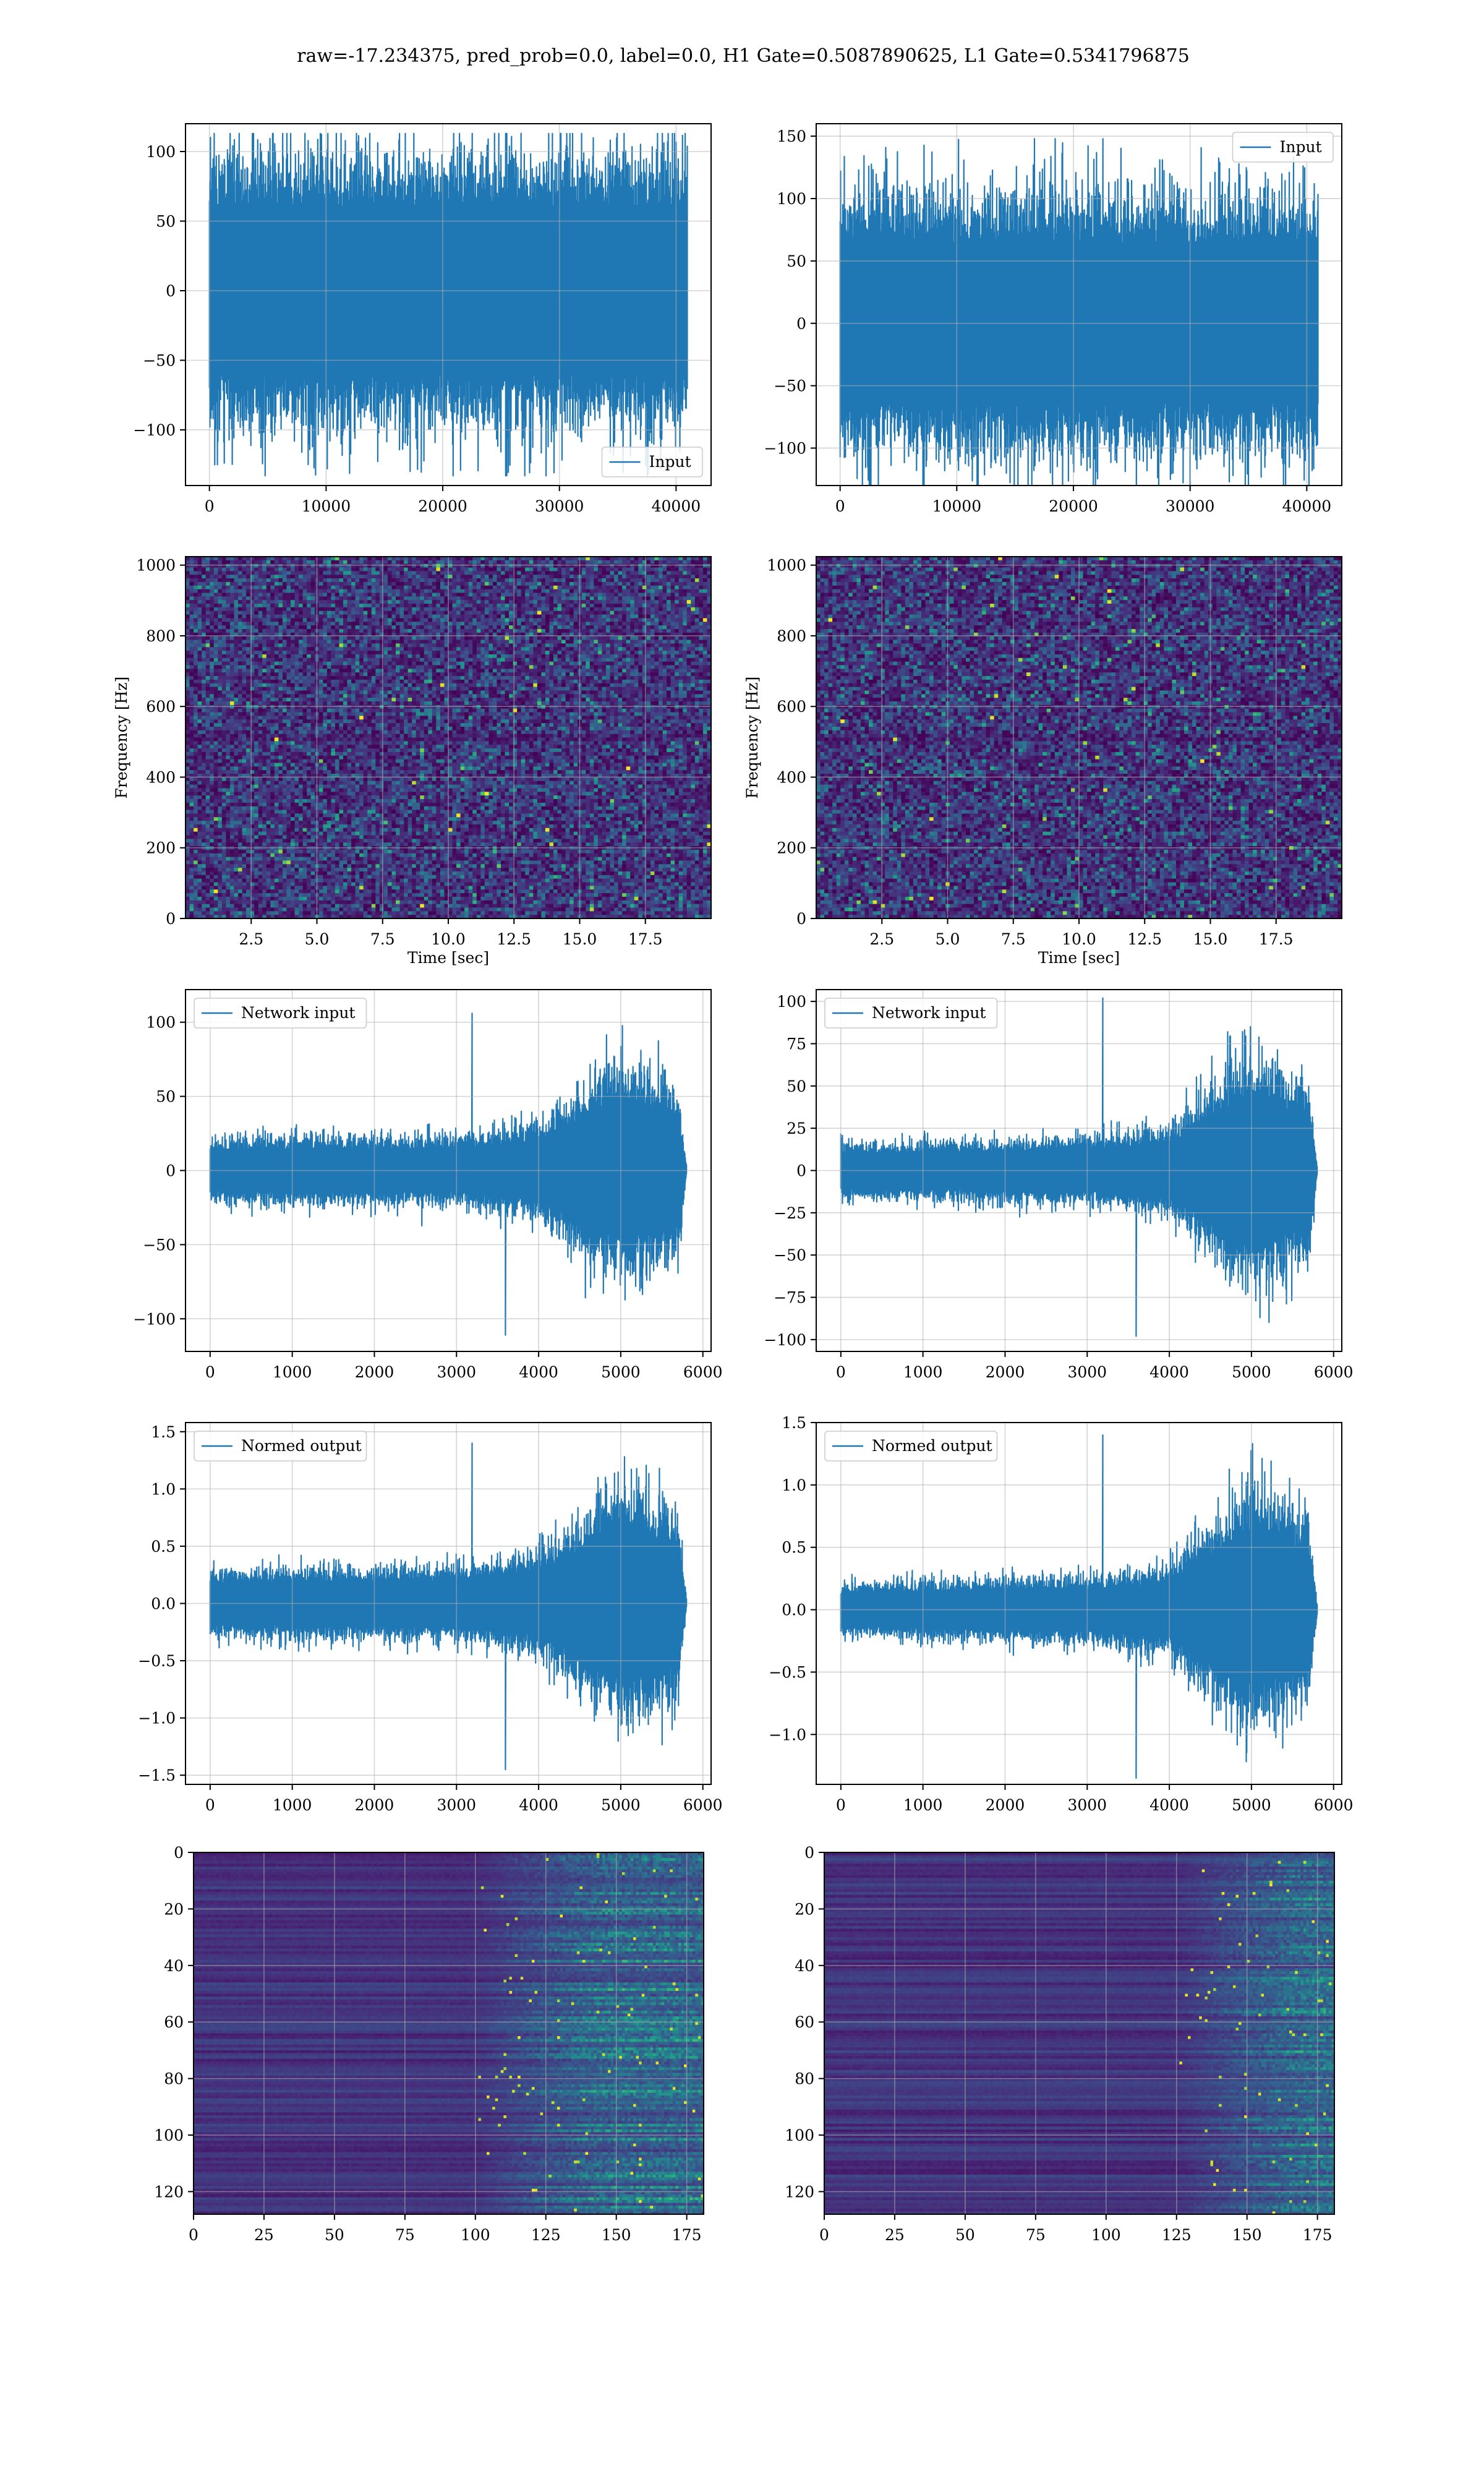  What do you see at coordinates (957, 506) in the screenshot?
I see `x-tick-label: 10000` at bounding box center [957, 506].